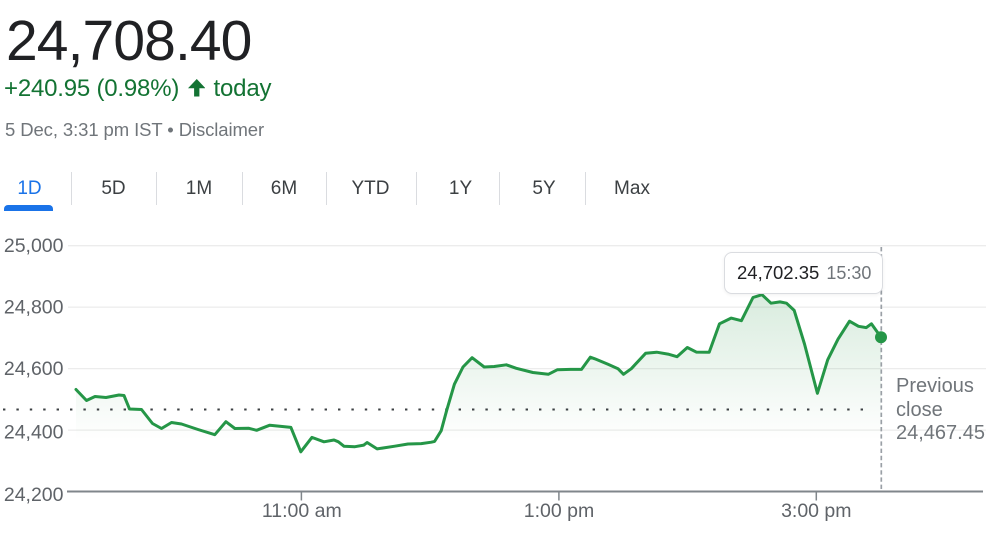 The image size is (995, 544). I want to click on svg-text: 24,600, so click(34, 369).